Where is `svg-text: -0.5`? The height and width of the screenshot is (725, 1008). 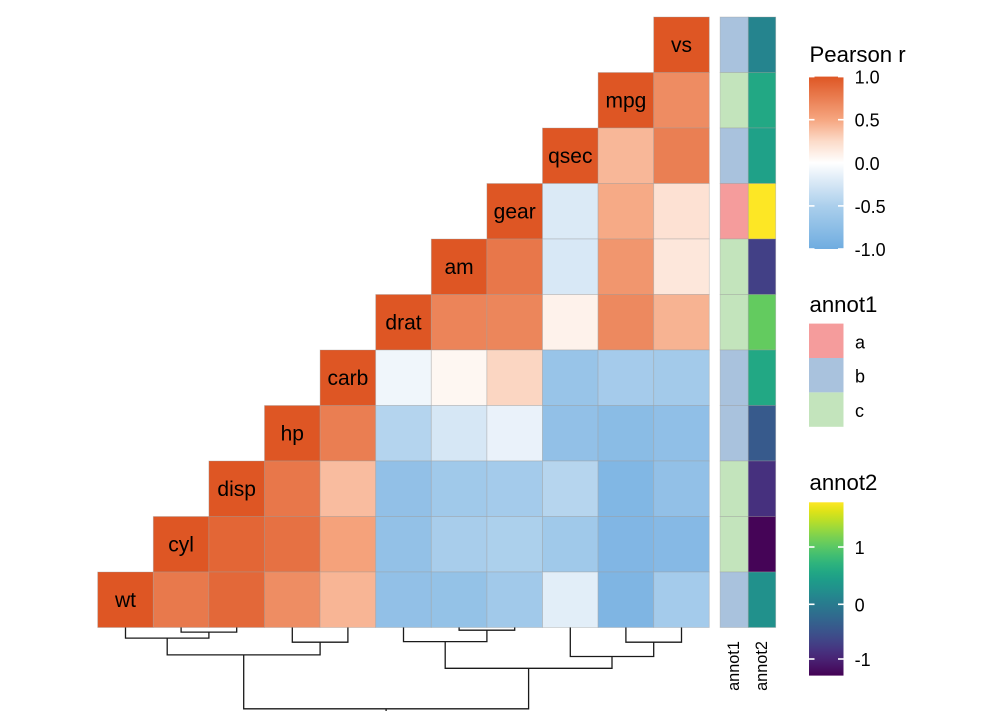
svg-text: -0.5 is located at coordinates (870, 207).